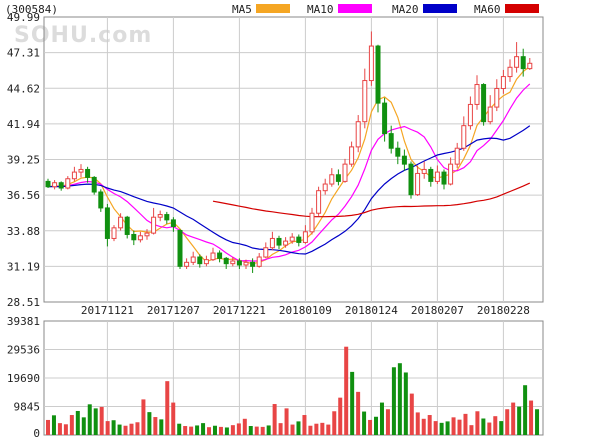  What do you see at coordinates (83, 35) in the screenshot?
I see `sohu-watermark: SOHU.com` at bounding box center [83, 35].